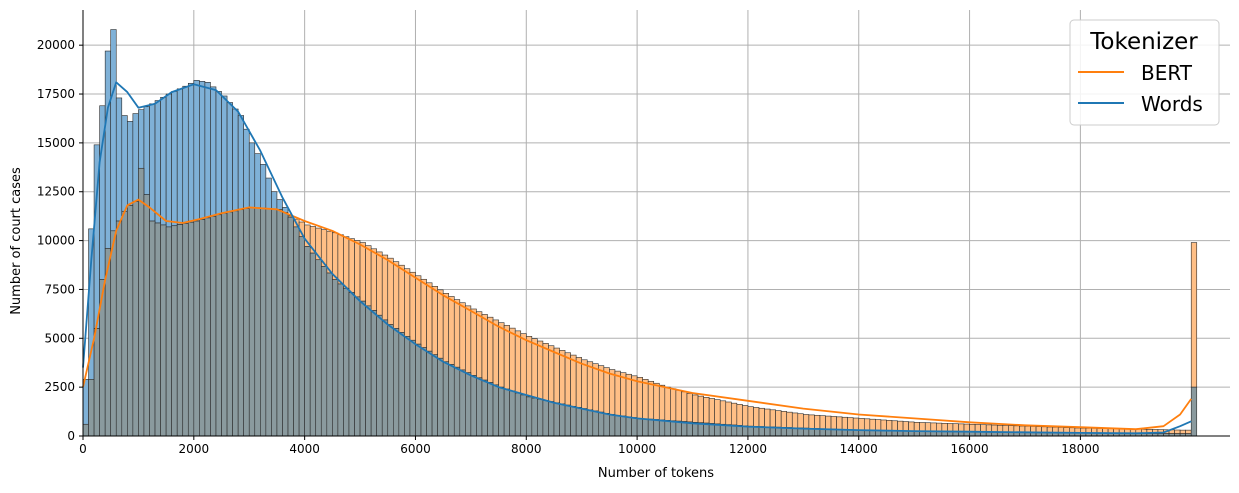 The image size is (1239, 493). What do you see at coordinates (637, 449) in the screenshot?
I see `x-tick-label: 10000` at bounding box center [637, 449].